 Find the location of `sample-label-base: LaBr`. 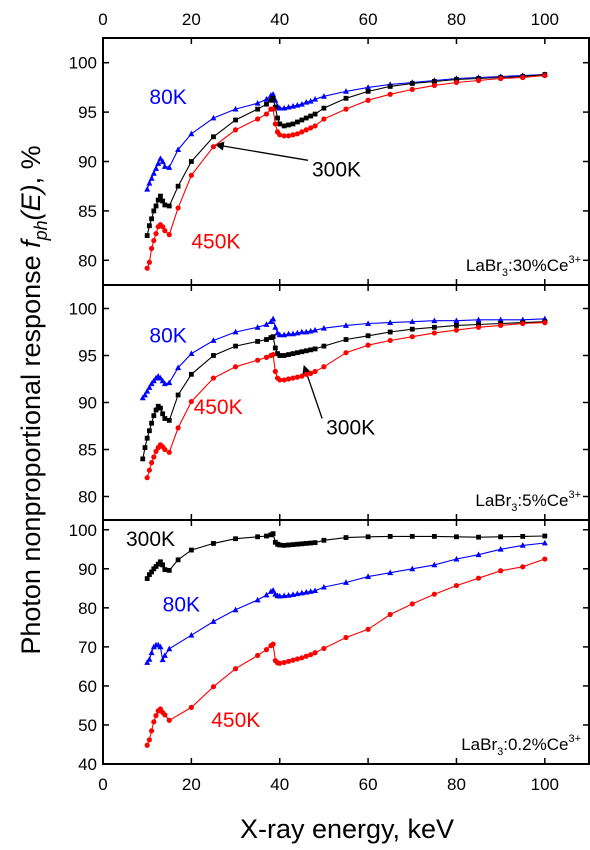

sample-label-base: LaBr is located at coordinates (479, 744).